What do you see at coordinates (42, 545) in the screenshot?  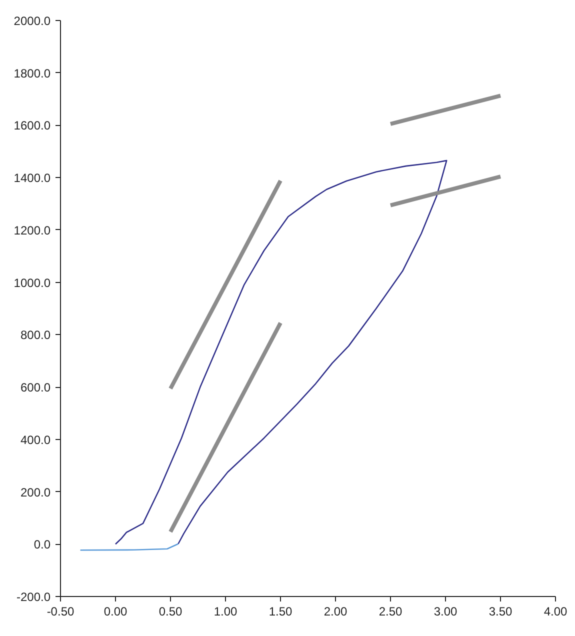 I see `y-tick-label: 0.0` at bounding box center [42, 545].